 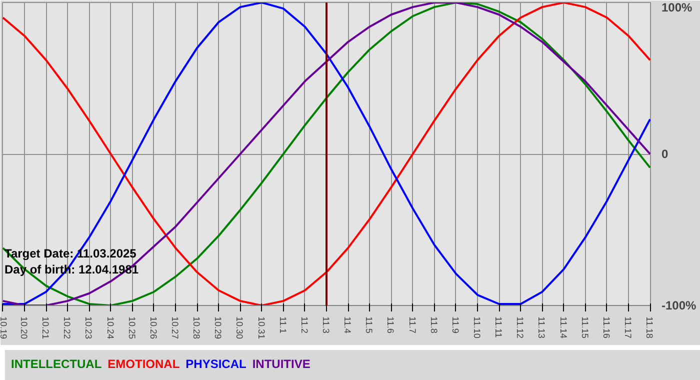 I want to click on x-tick-label: 10.27, so click(x=175, y=328).